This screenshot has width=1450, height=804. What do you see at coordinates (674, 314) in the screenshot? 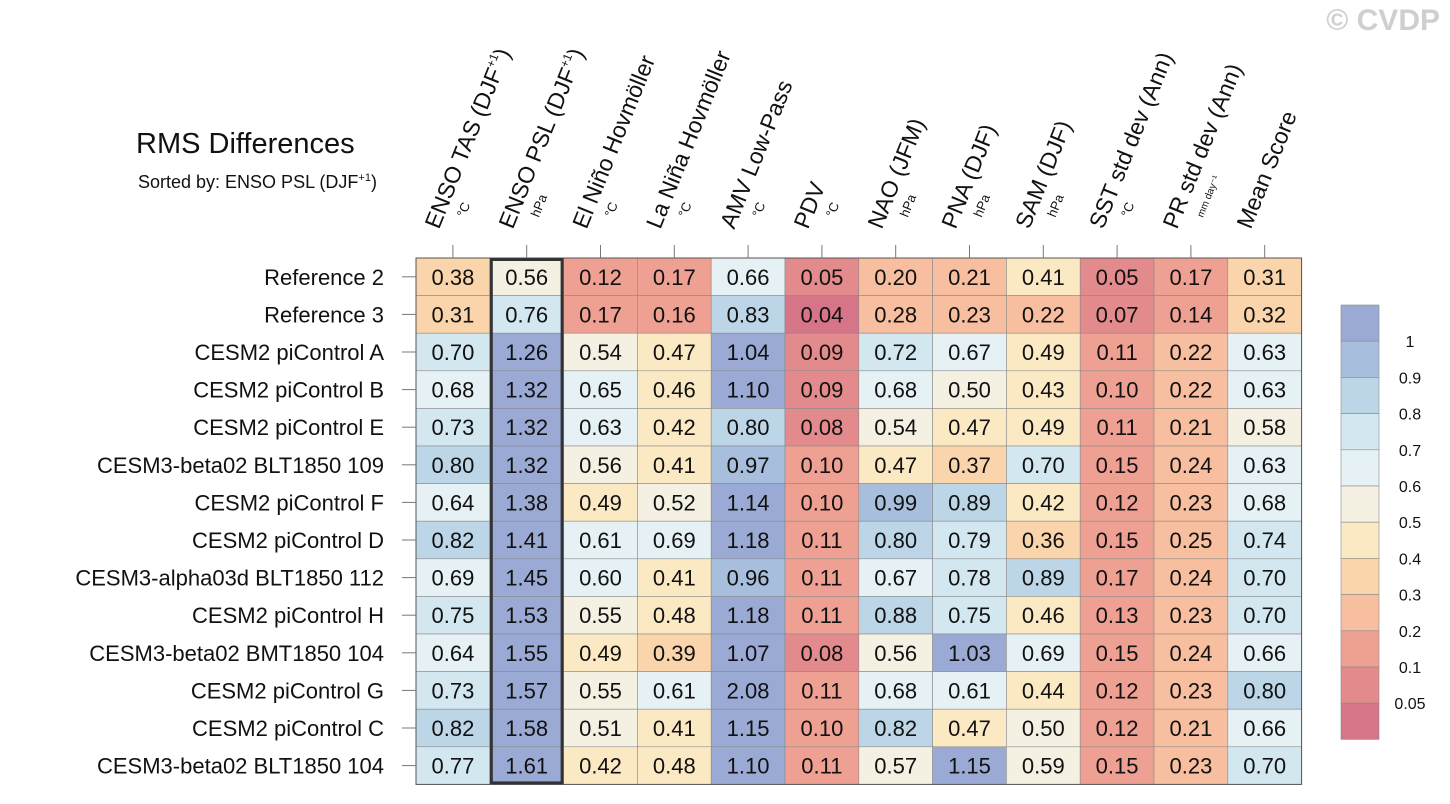
I see `cell-value-label: 0.16` at bounding box center [674, 314].